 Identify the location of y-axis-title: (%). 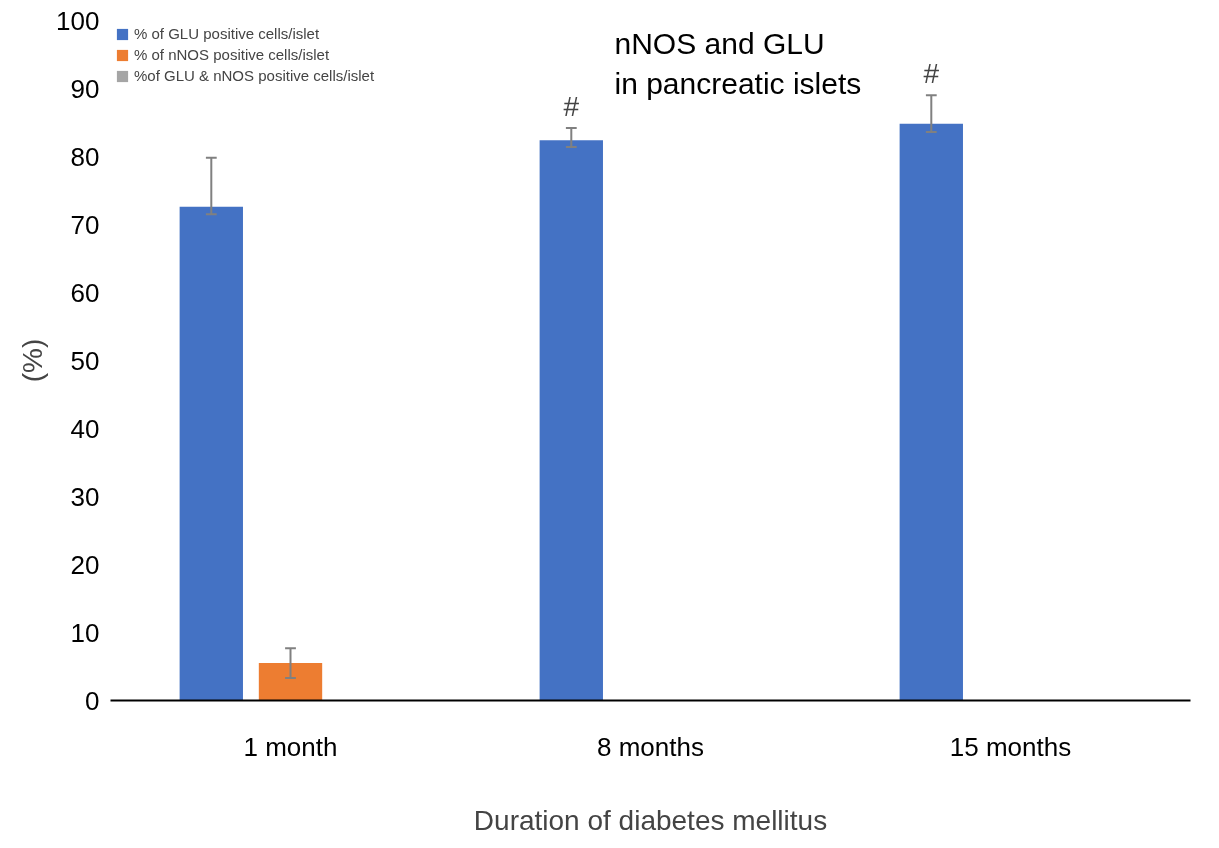
(33, 360).